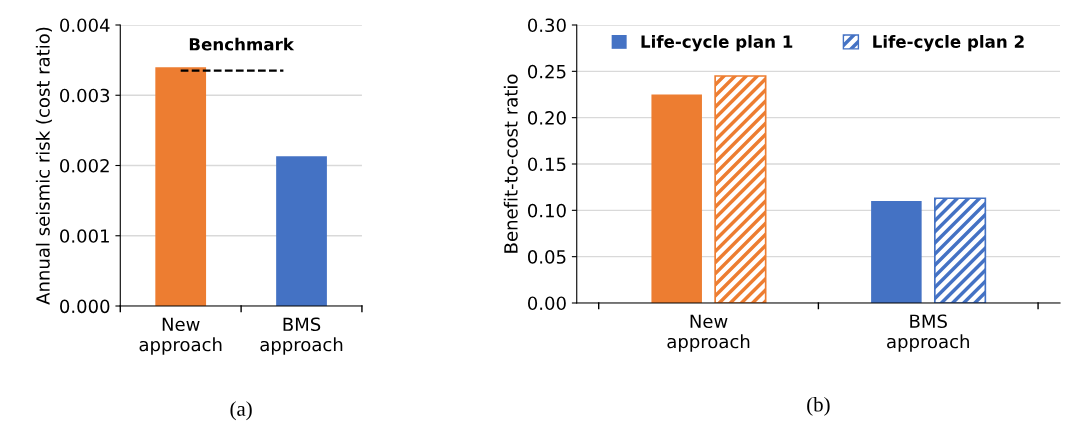  What do you see at coordinates (84, 236) in the screenshot?
I see `y-tick-label: 0.001` at bounding box center [84, 236].